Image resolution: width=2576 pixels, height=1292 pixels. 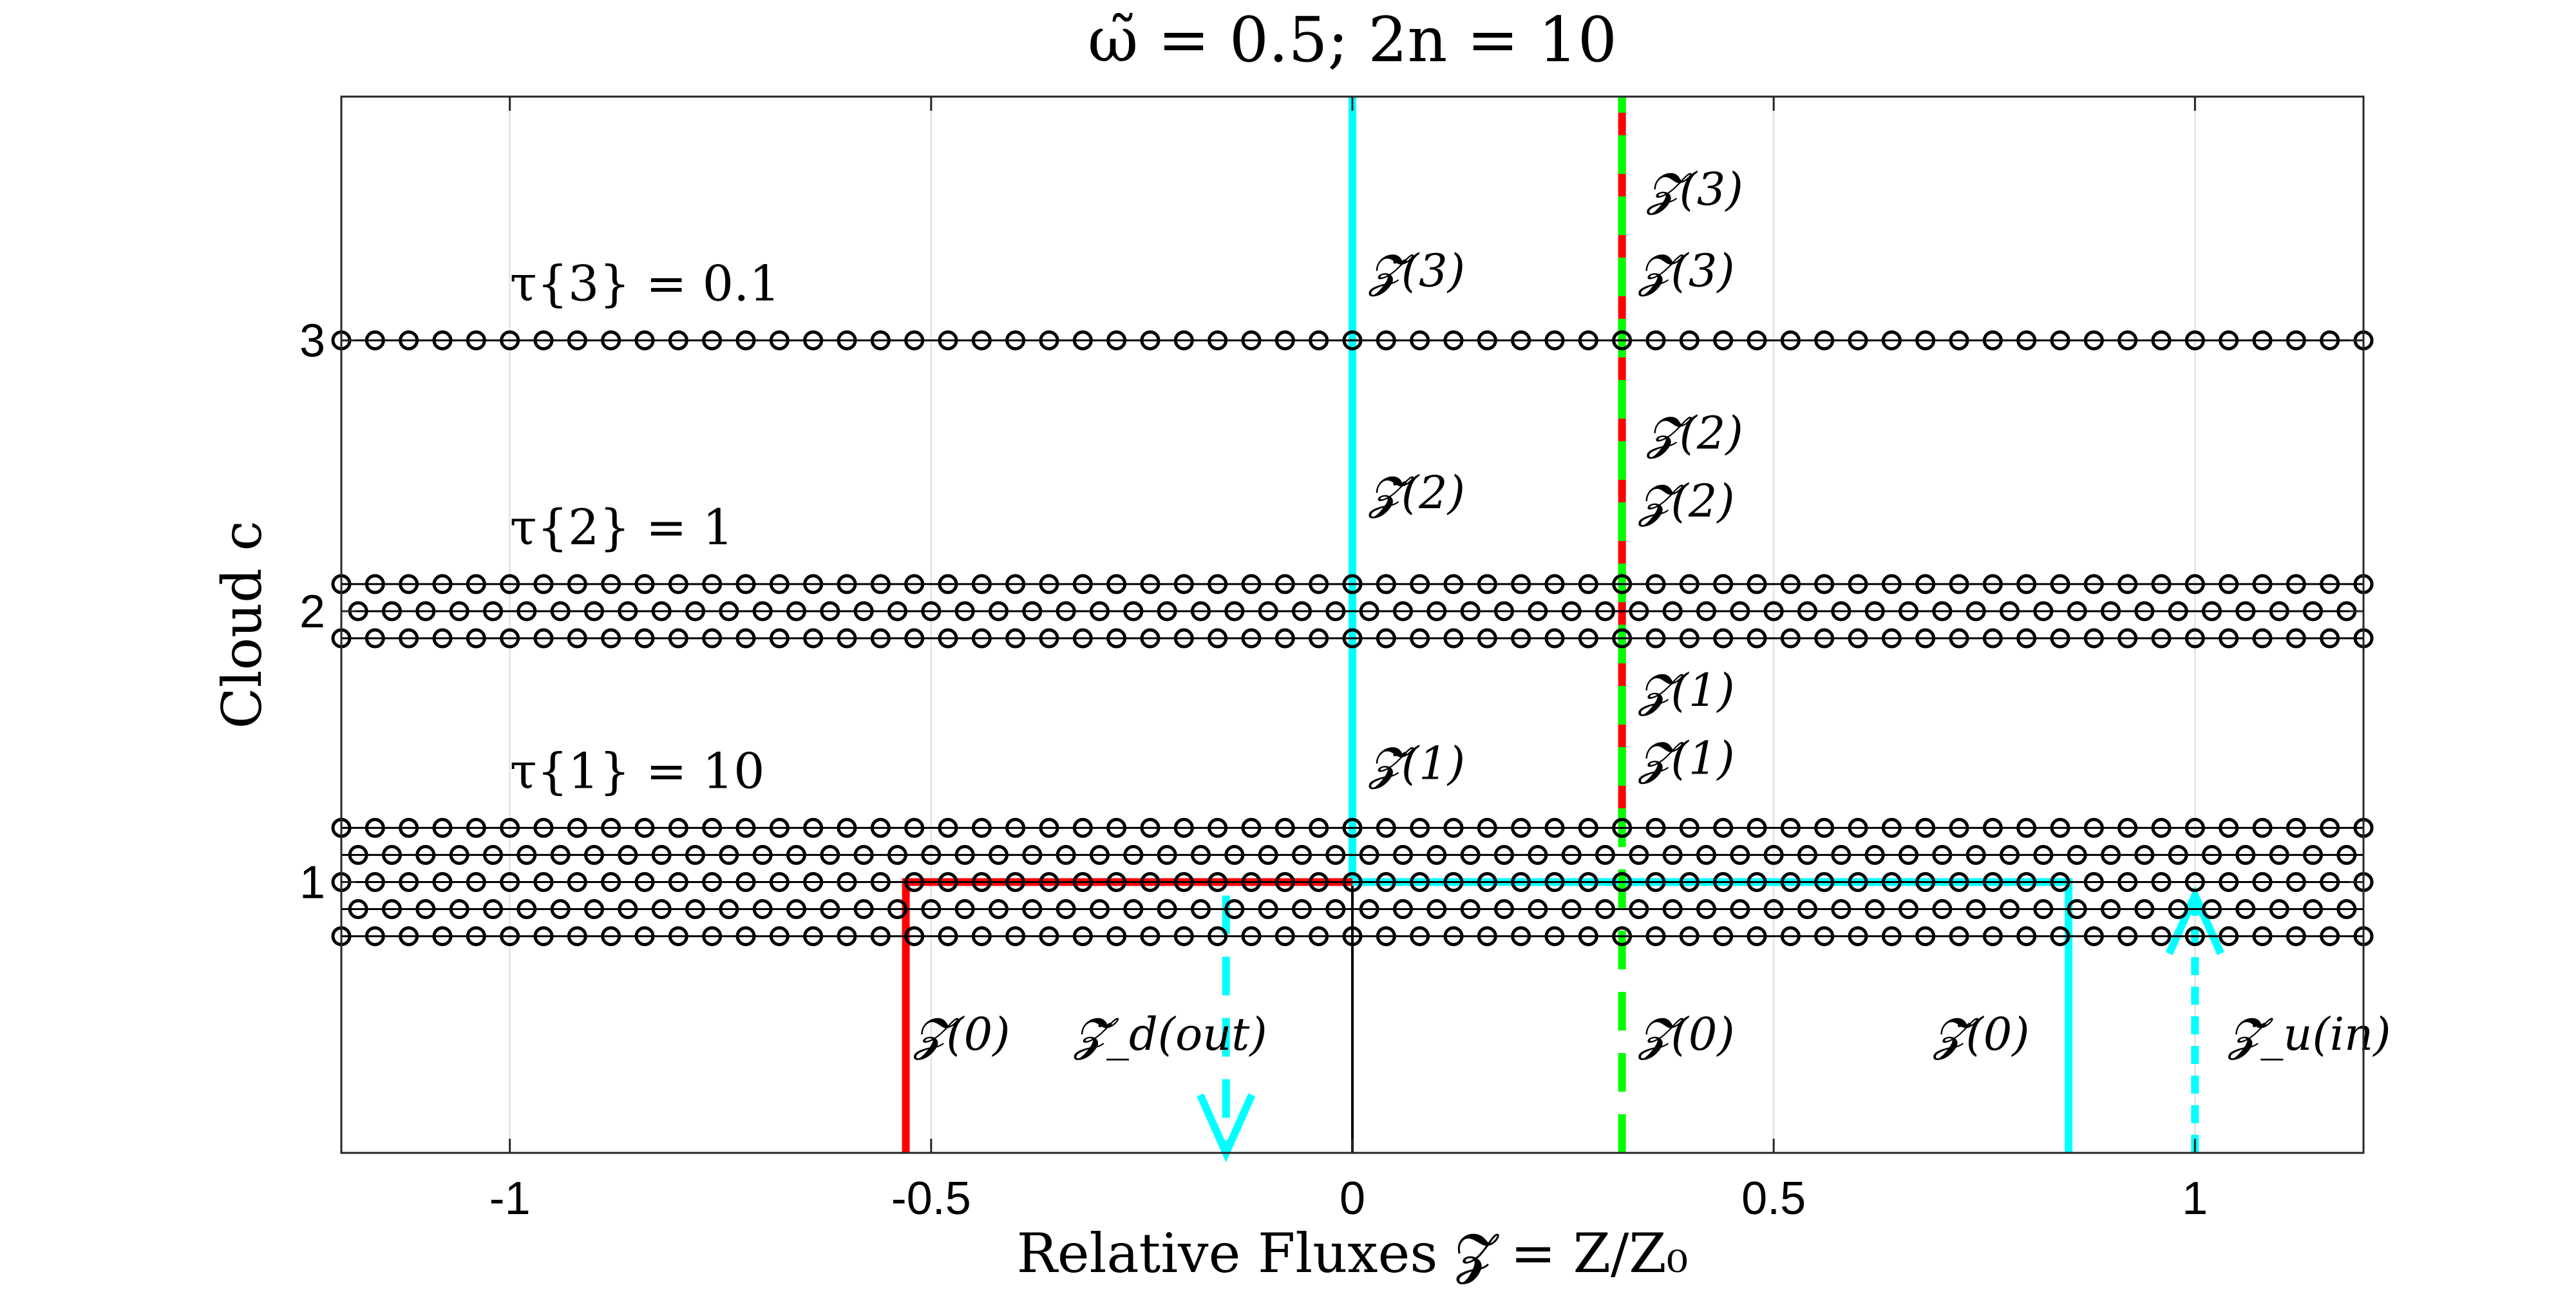 What do you see at coordinates (510, 1198) in the screenshot?
I see `x-tick-label-0: -1` at bounding box center [510, 1198].